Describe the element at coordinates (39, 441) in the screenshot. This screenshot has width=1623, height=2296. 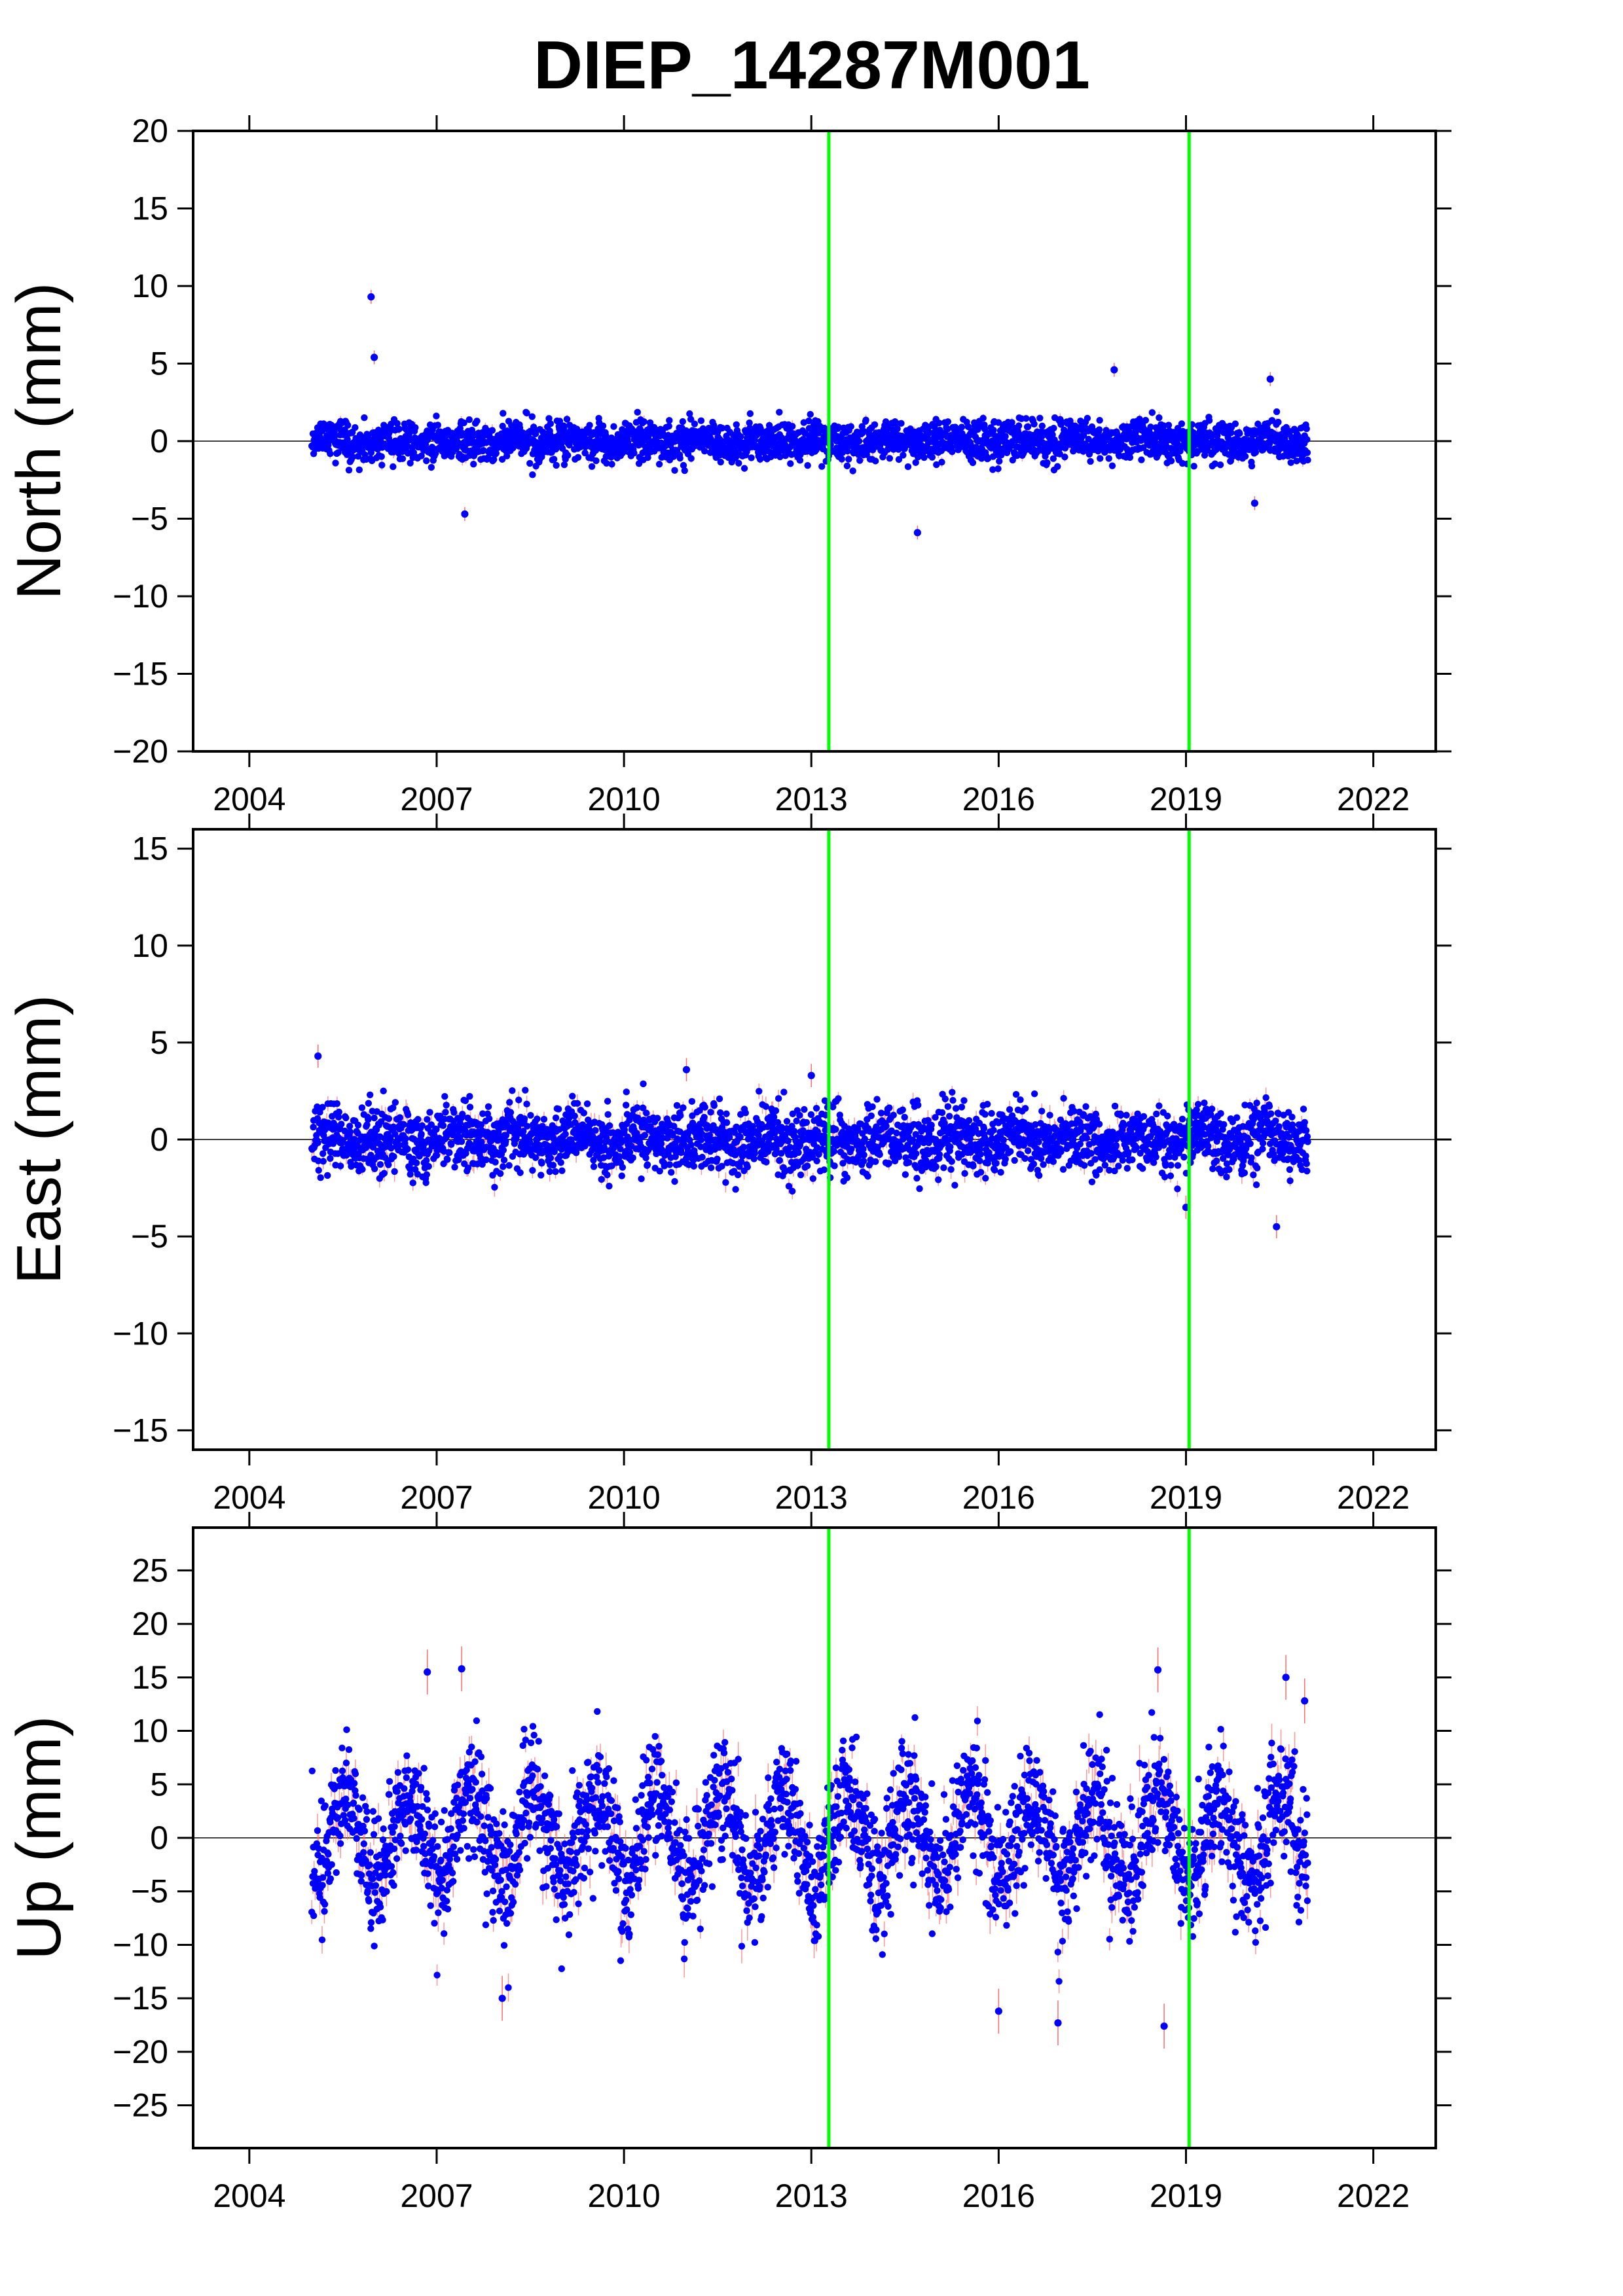
I see `y-axis-label: North (mm)` at that location.